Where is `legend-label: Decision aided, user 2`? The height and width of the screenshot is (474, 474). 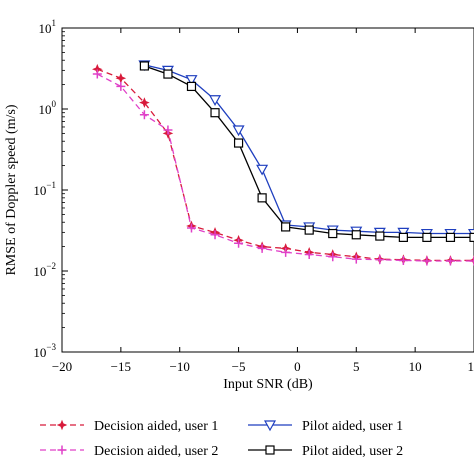 legend-label: Decision aided, user 2 is located at coordinates (156, 451).